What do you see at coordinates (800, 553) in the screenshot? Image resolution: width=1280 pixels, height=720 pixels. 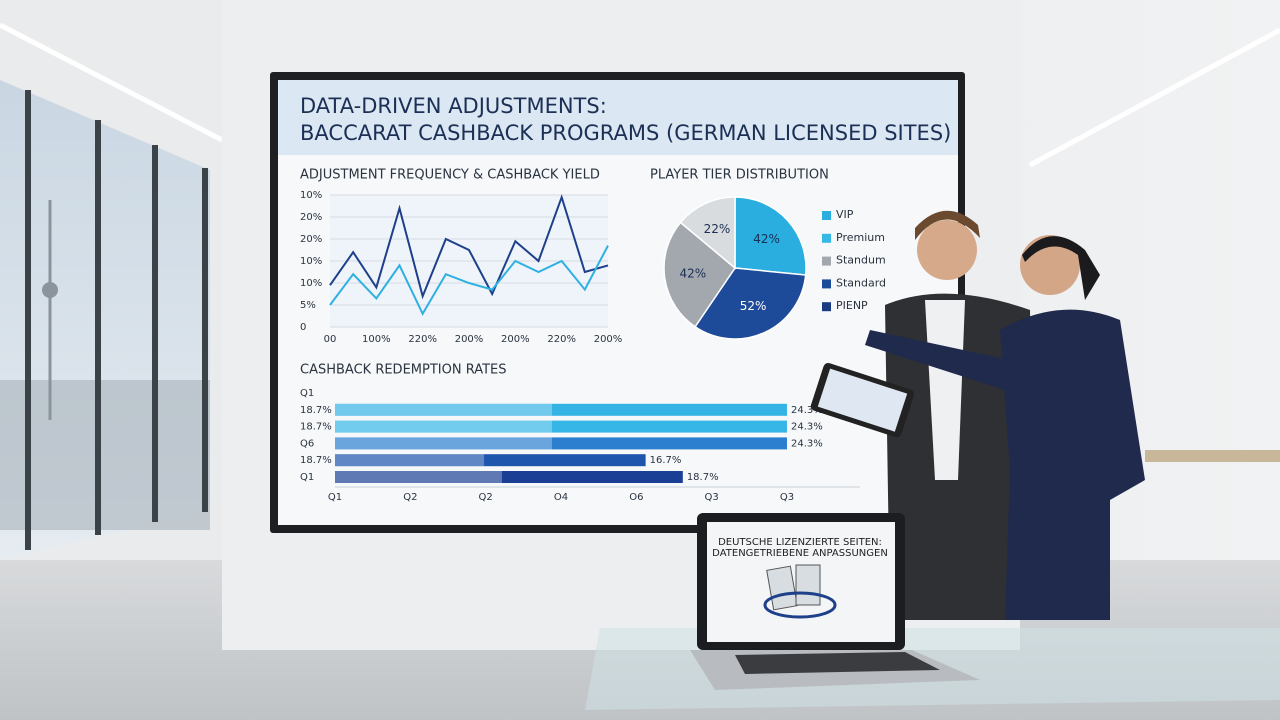 I see `laptop-text: DATENGETRIEBENE ANPASSUNGEN` at bounding box center [800, 553].